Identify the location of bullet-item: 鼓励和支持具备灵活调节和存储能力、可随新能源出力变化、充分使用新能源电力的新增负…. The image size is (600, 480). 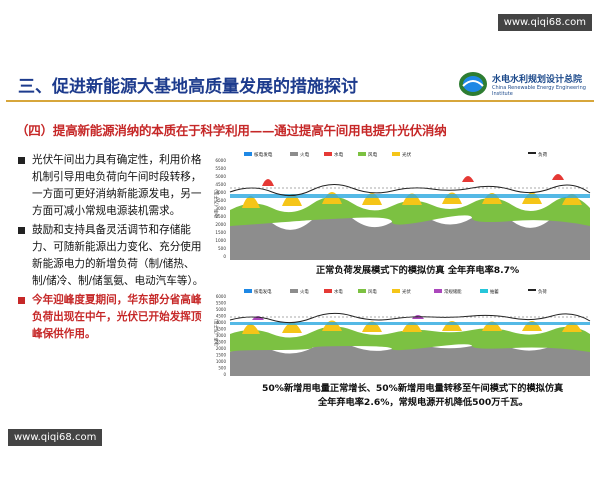
(112, 256).